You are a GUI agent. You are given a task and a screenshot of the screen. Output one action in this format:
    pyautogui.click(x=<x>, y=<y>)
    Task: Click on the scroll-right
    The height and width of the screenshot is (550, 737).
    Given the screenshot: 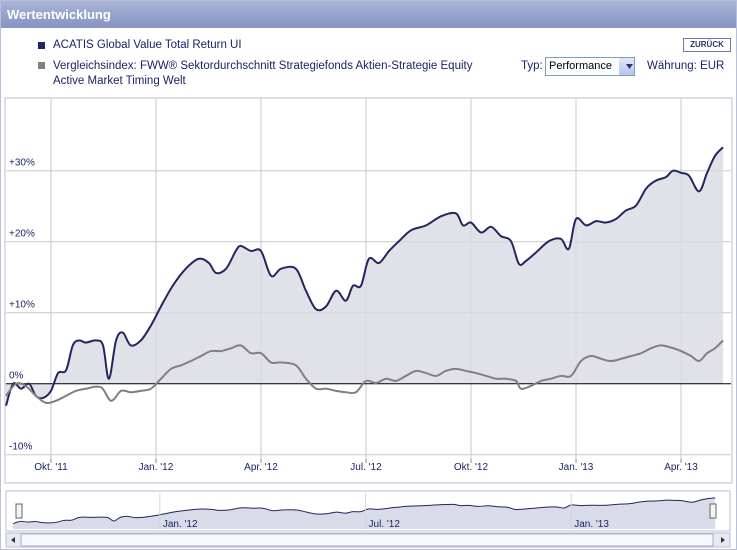 What is the action you would take?
    pyautogui.click(x=723, y=540)
    